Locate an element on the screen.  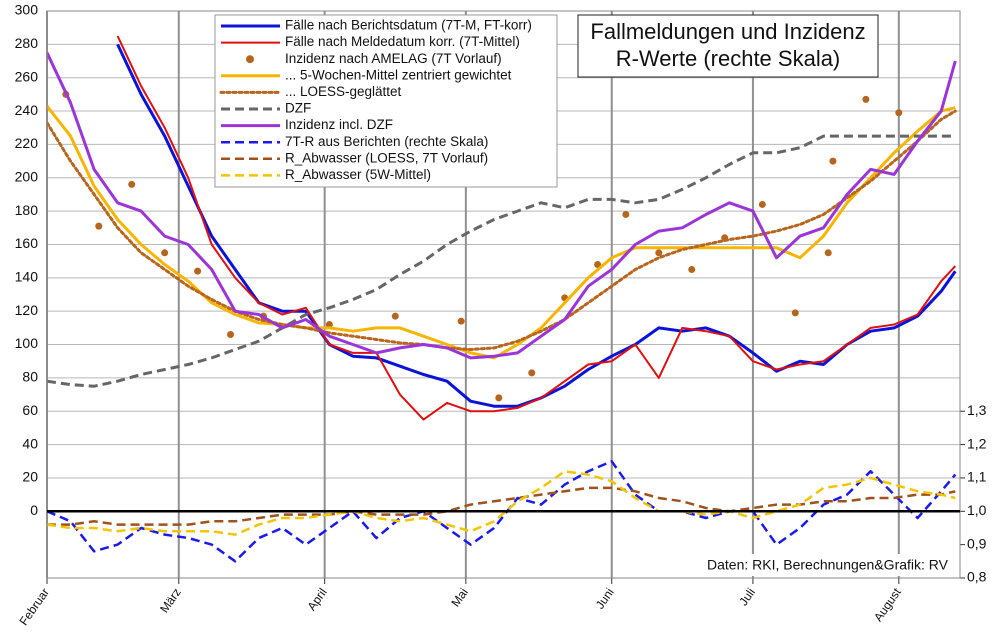
legend-label: 7T-R aus Berichten (rechte Skala) is located at coordinates (386, 141).